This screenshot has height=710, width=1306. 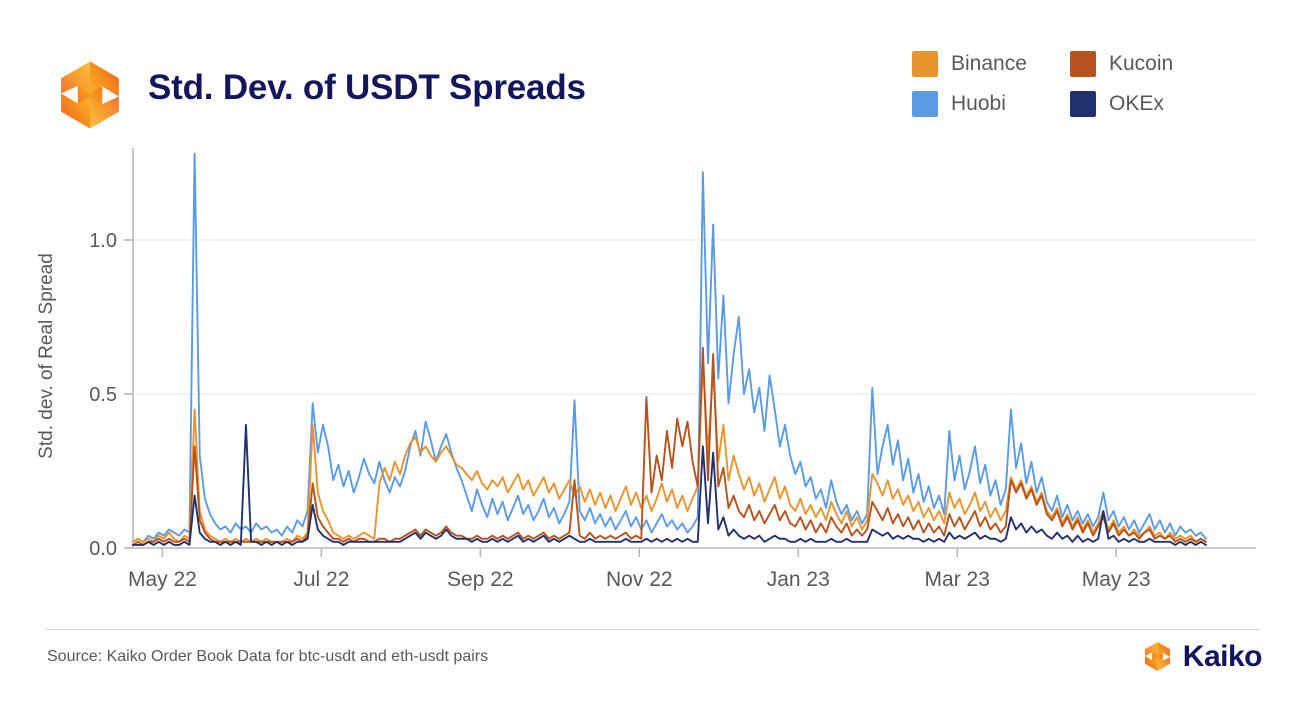 What do you see at coordinates (978, 103) in the screenshot?
I see `legend-label-huobi: Huobi` at bounding box center [978, 103].